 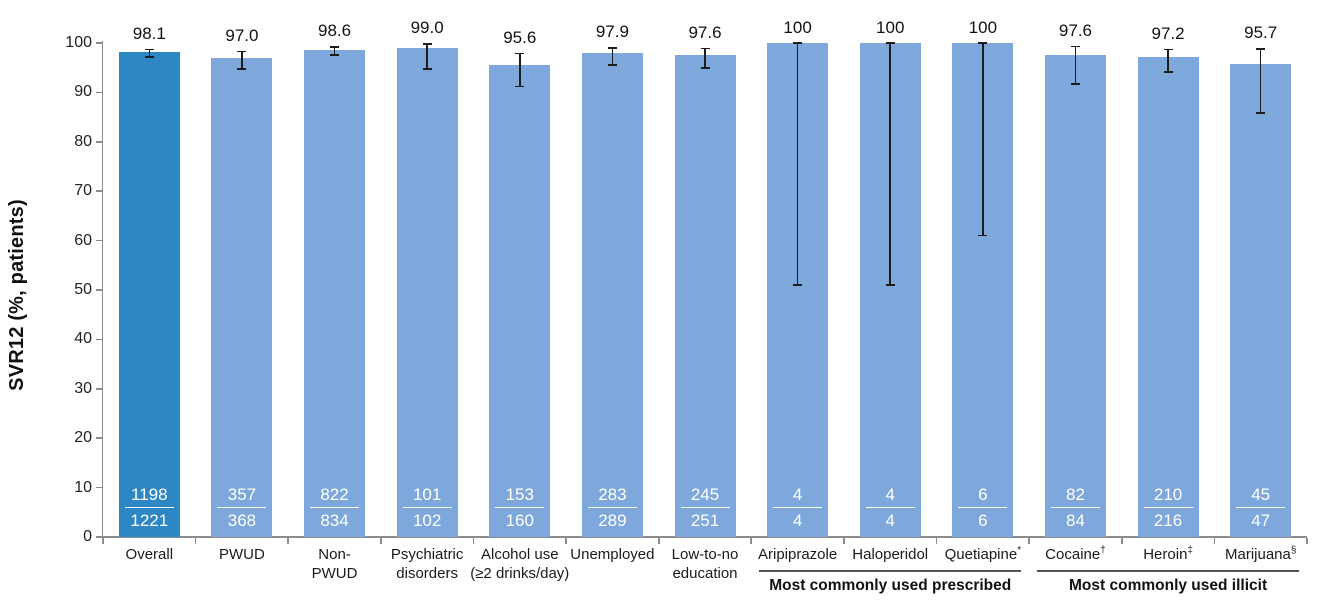 What do you see at coordinates (83, 487) in the screenshot?
I see `y-tick-label: 10` at bounding box center [83, 487].